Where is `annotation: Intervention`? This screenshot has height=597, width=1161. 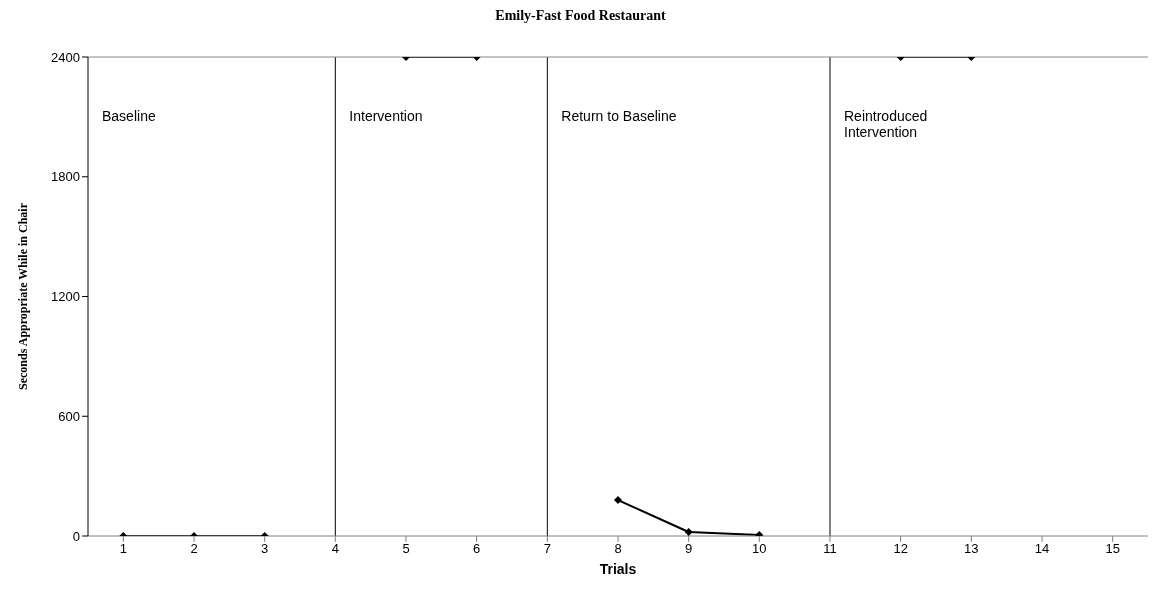
annotation: Intervention is located at coordinates (386, 116).